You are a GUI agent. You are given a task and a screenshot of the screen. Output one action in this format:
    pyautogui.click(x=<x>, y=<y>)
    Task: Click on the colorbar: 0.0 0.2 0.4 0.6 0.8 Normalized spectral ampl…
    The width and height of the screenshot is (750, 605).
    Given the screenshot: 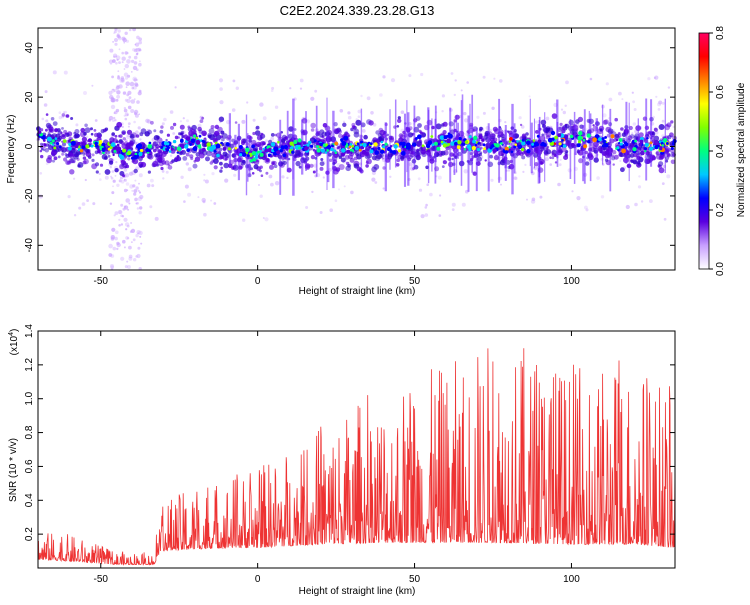 What is the action you would take?
    pyautogui.click(x=722, y=151)
    